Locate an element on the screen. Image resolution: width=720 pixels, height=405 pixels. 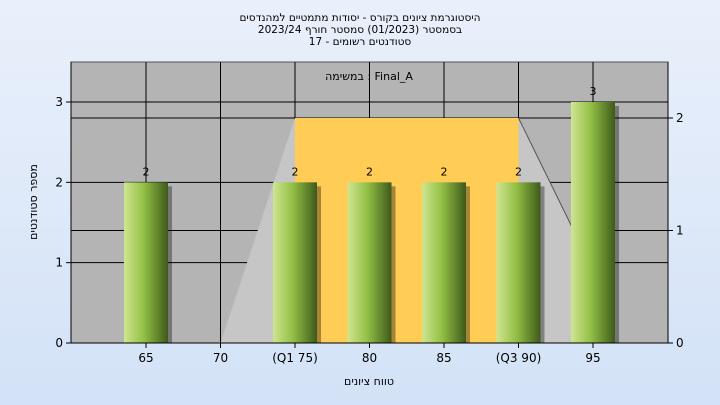
y2-tick-label: 1 is located at coordinates (680, 231).